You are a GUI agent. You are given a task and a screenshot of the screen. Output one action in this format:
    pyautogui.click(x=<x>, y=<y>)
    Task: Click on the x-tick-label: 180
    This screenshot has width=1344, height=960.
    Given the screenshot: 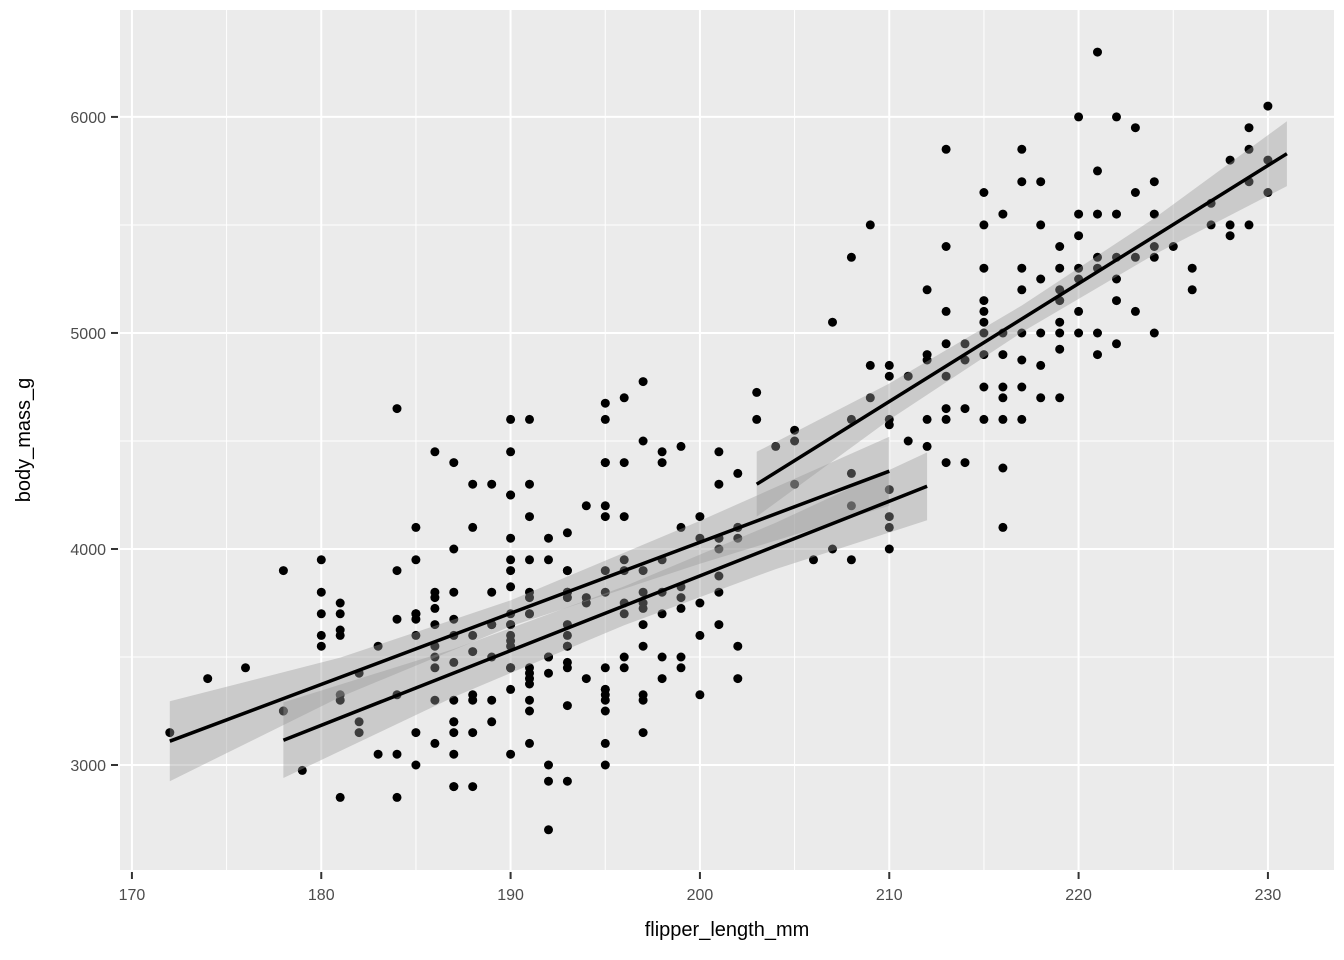 What is the action you would take?
    pyautogui.click(x=321, y=895)
    